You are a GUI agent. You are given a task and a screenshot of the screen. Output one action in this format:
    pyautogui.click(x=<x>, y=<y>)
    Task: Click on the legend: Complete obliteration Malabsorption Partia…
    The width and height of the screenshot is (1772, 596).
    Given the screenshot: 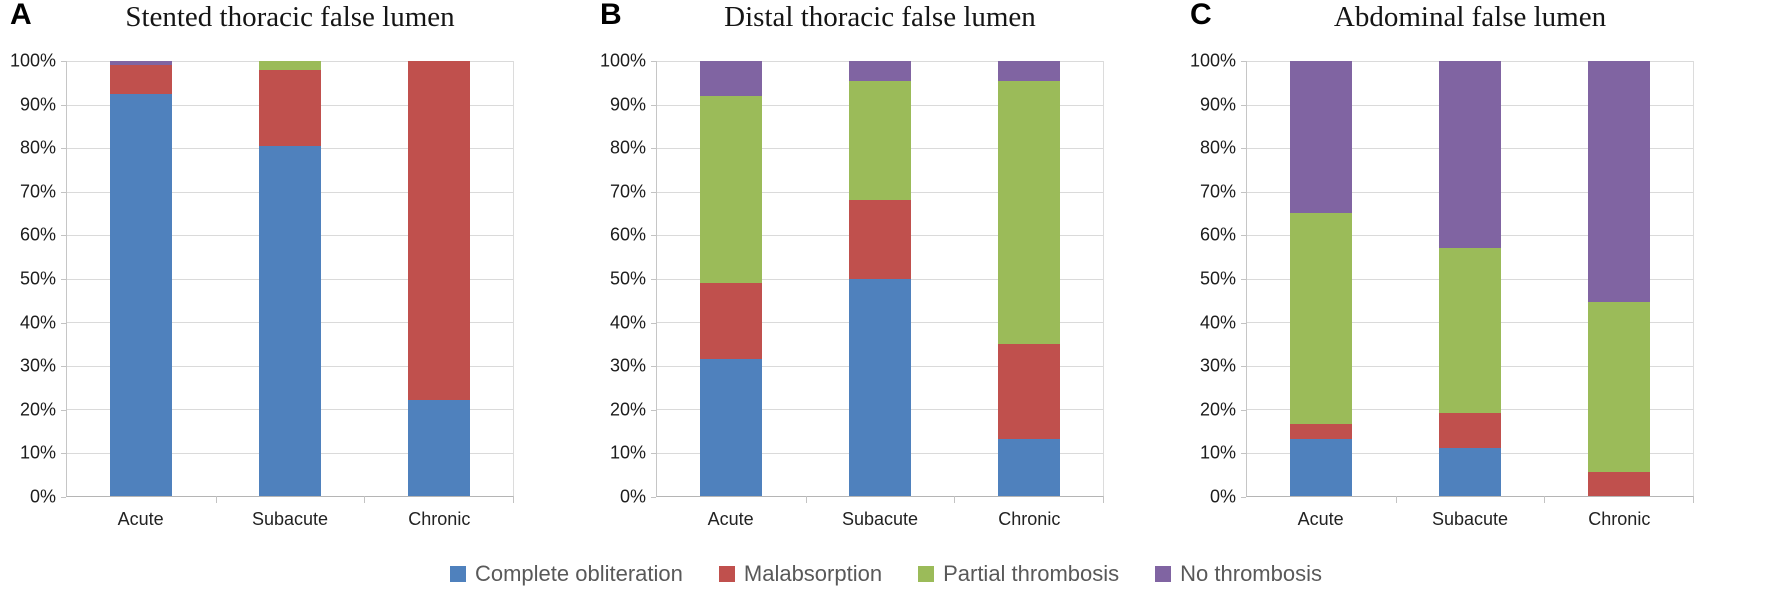 What is the action you would take?
    pyautogui.click(x=886, y=574)
    